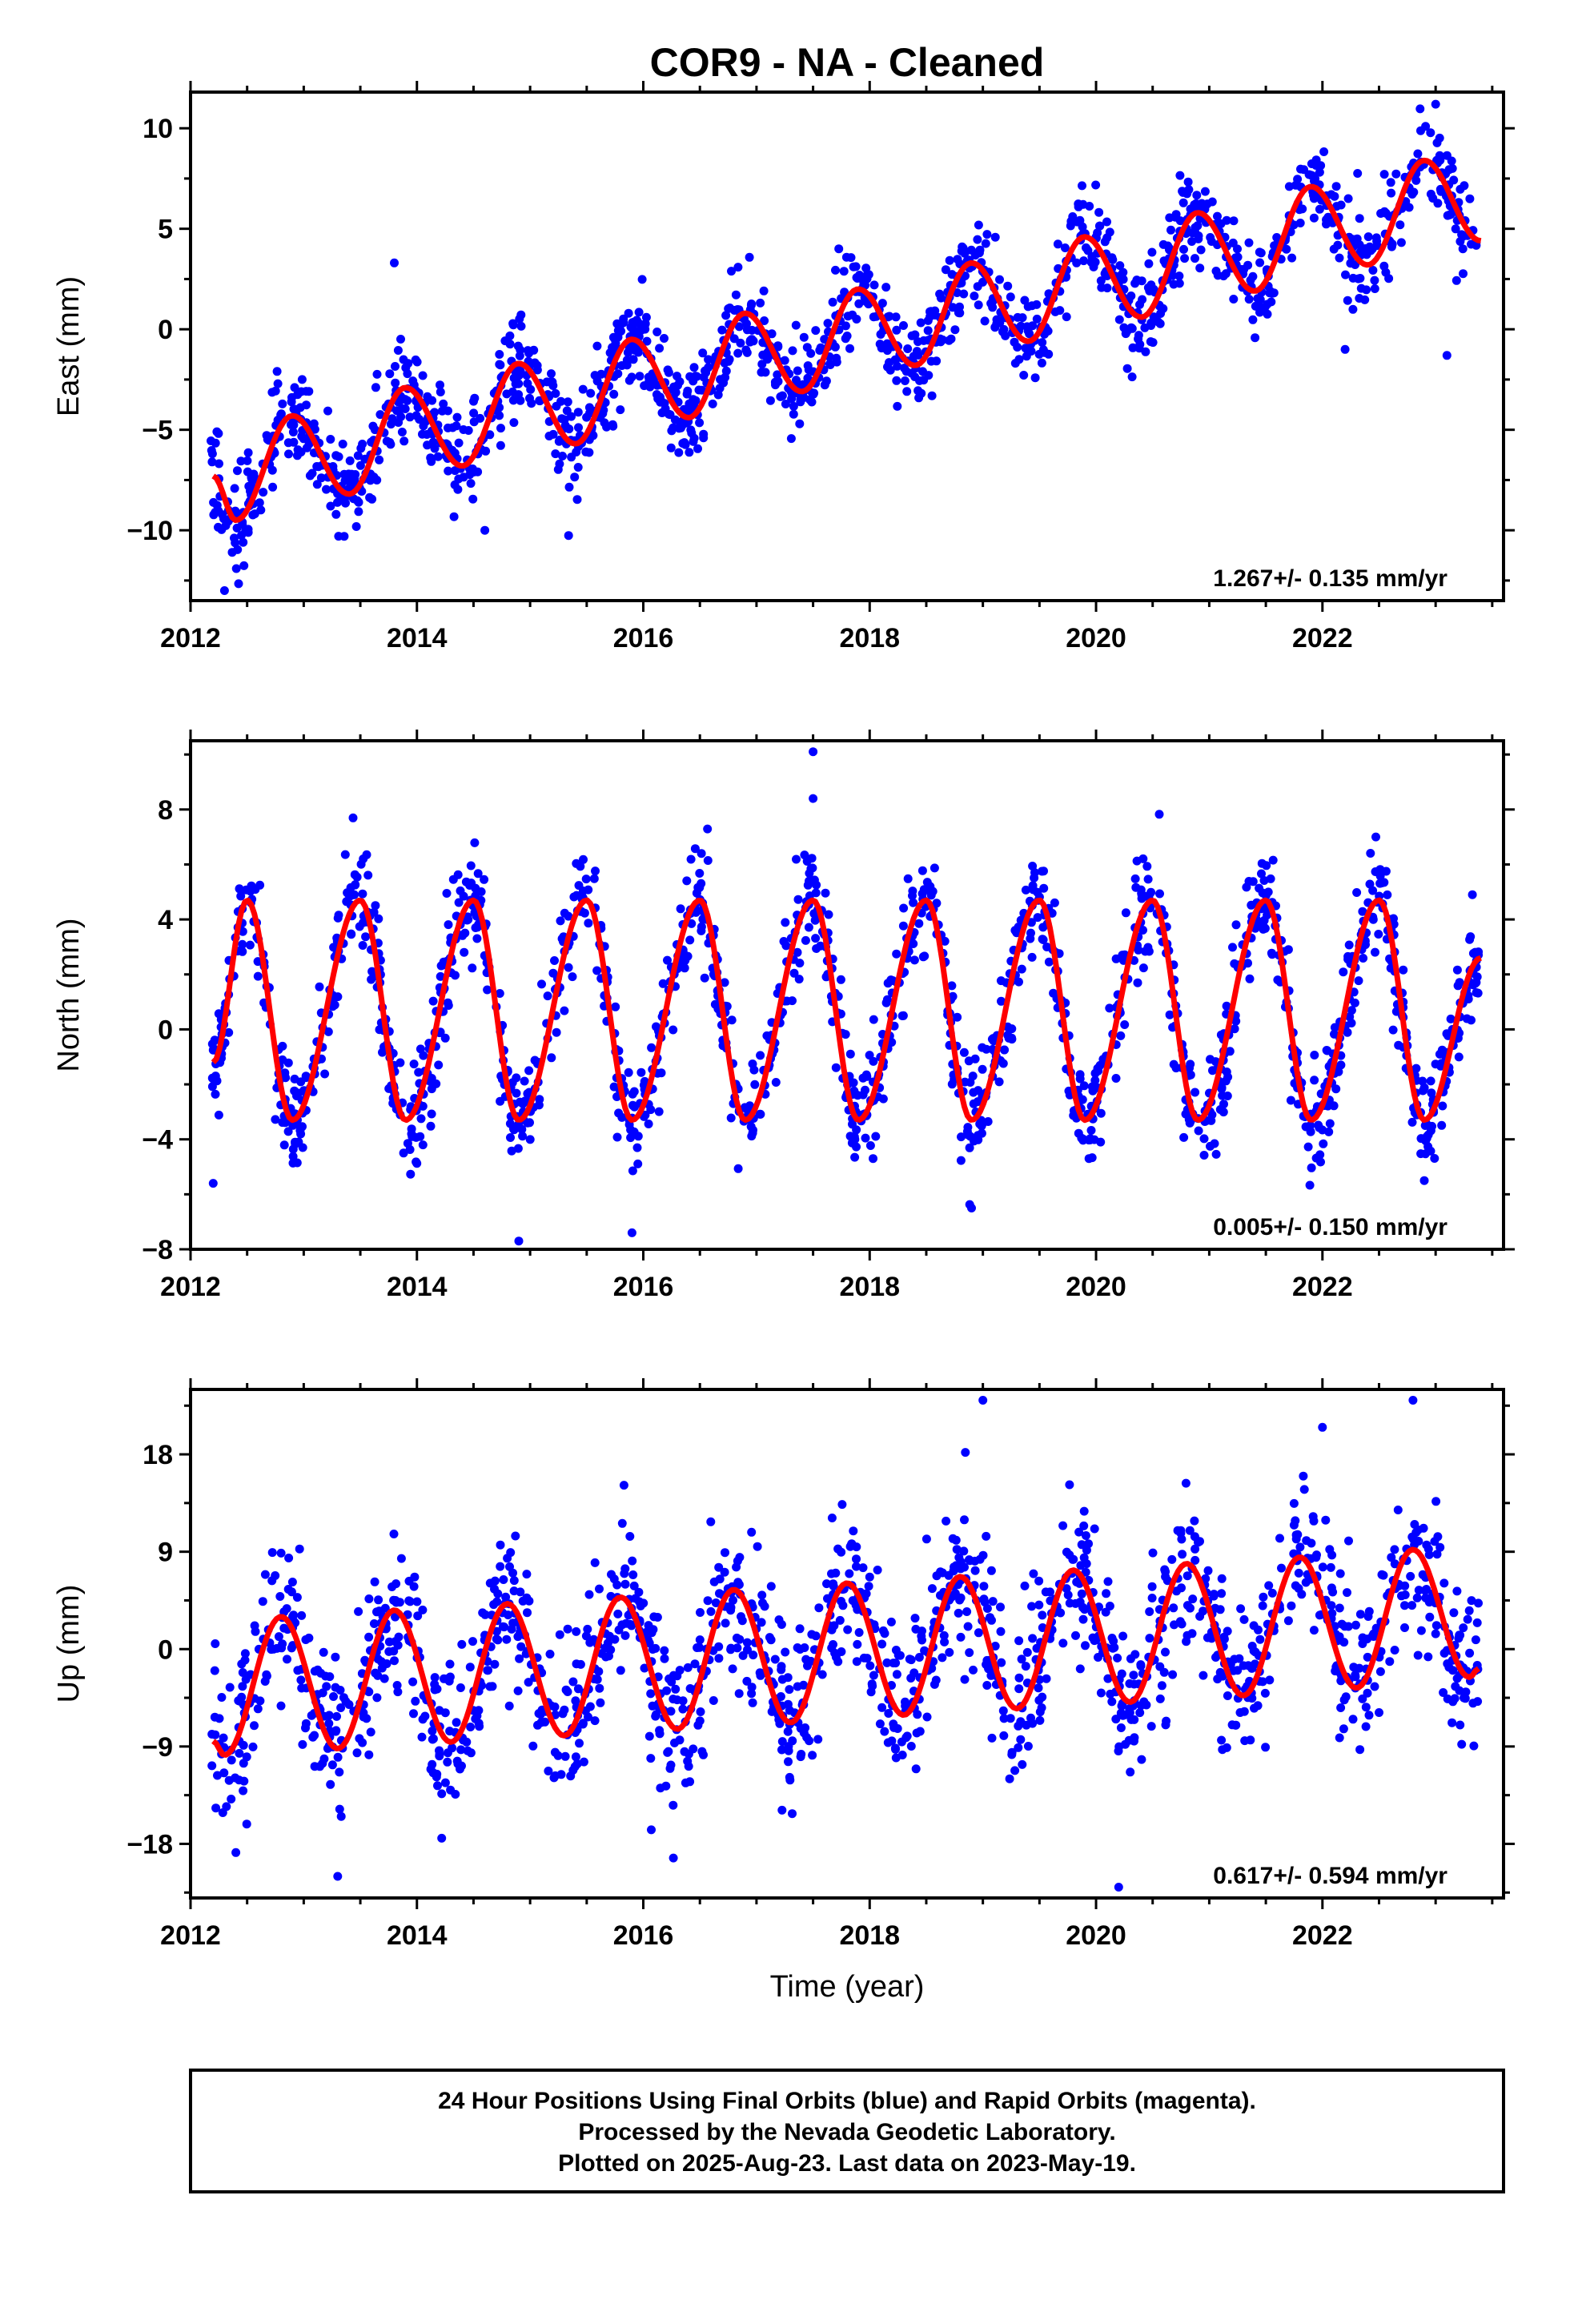 This screenshot has height=2324, width=1582. What do you see at coordinates (643, 1936) in the screenshot?
I see `x-tick-label: 2016` at bounding box center [643, 1936].